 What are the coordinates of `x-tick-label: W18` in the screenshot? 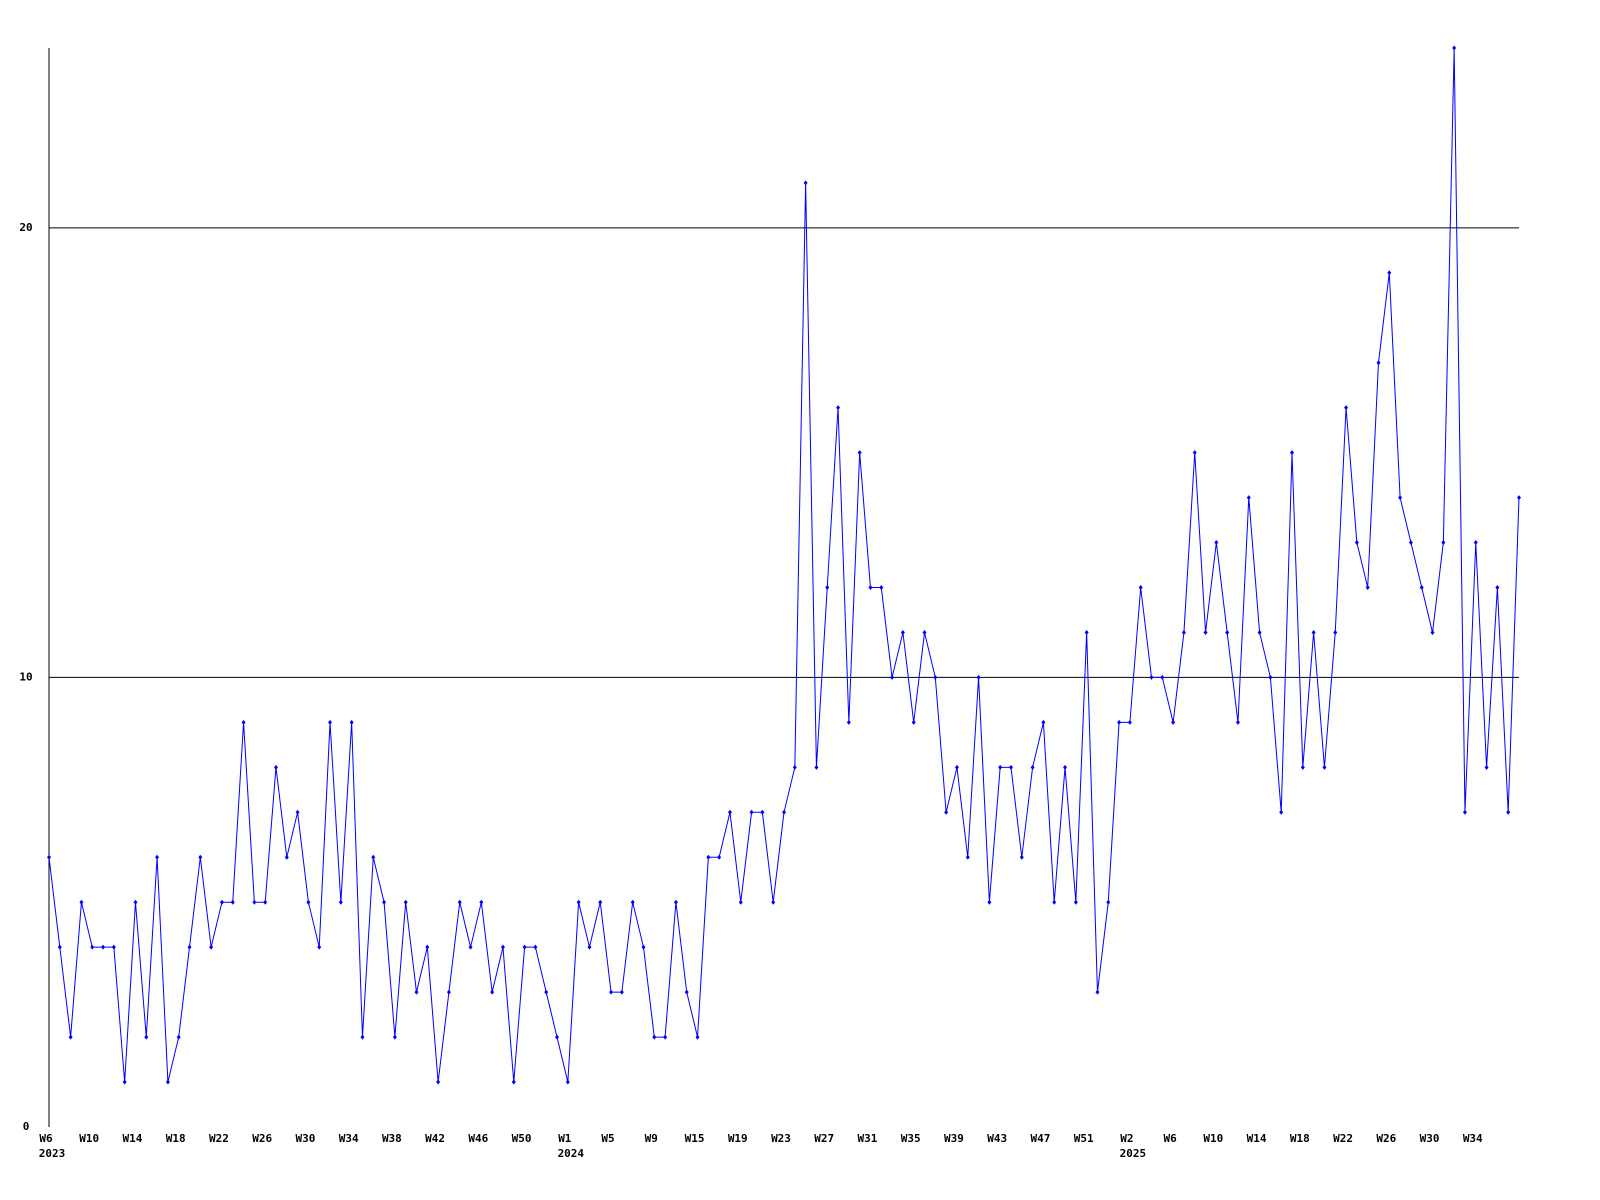 It's located at (1300, 1138).